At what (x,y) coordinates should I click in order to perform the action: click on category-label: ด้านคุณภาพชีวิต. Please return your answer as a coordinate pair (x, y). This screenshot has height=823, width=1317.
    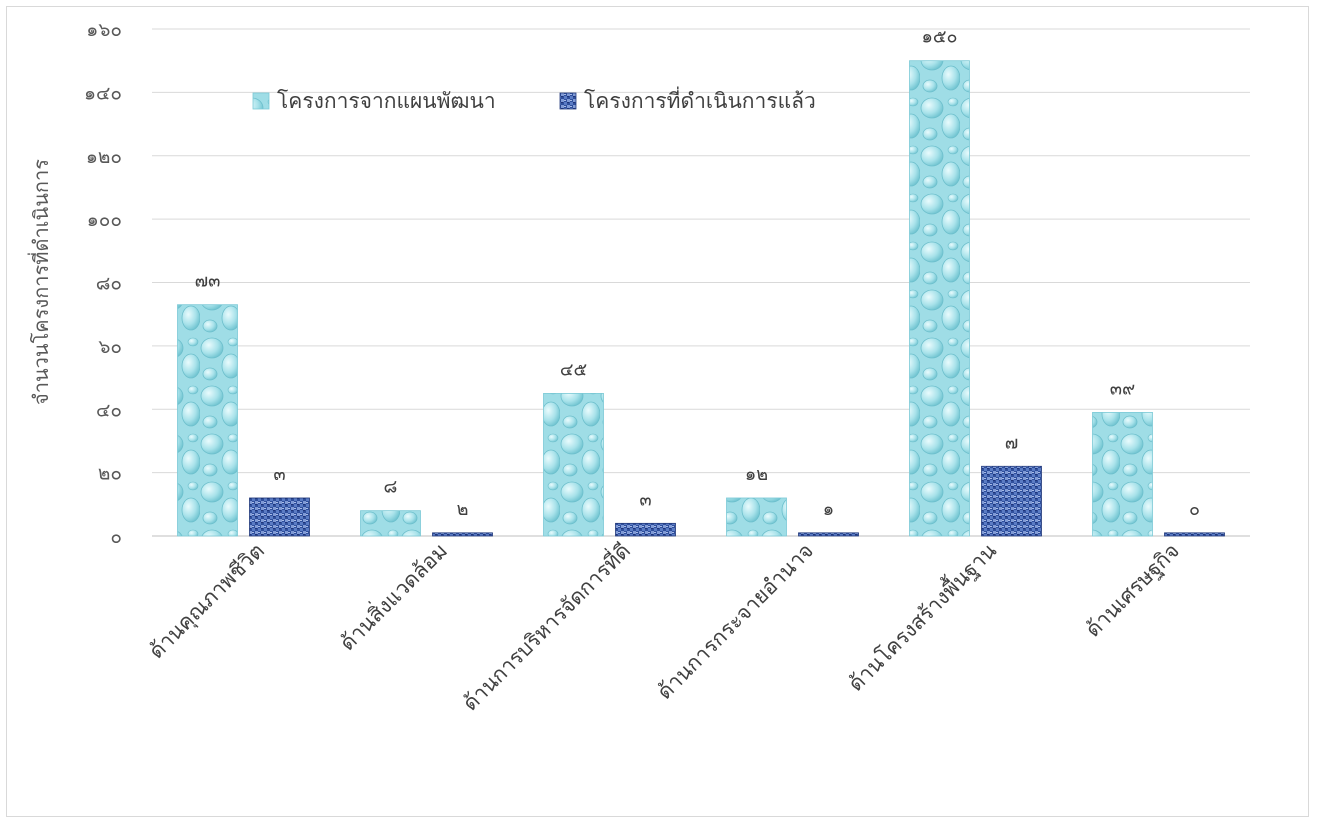
    Looking at the image, I should click on (207, 602).